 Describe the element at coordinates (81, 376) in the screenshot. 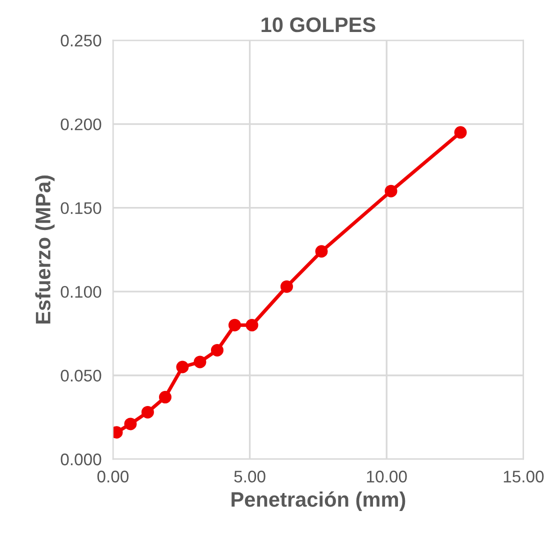

I see `y-tick-label: 0.050` at that location.